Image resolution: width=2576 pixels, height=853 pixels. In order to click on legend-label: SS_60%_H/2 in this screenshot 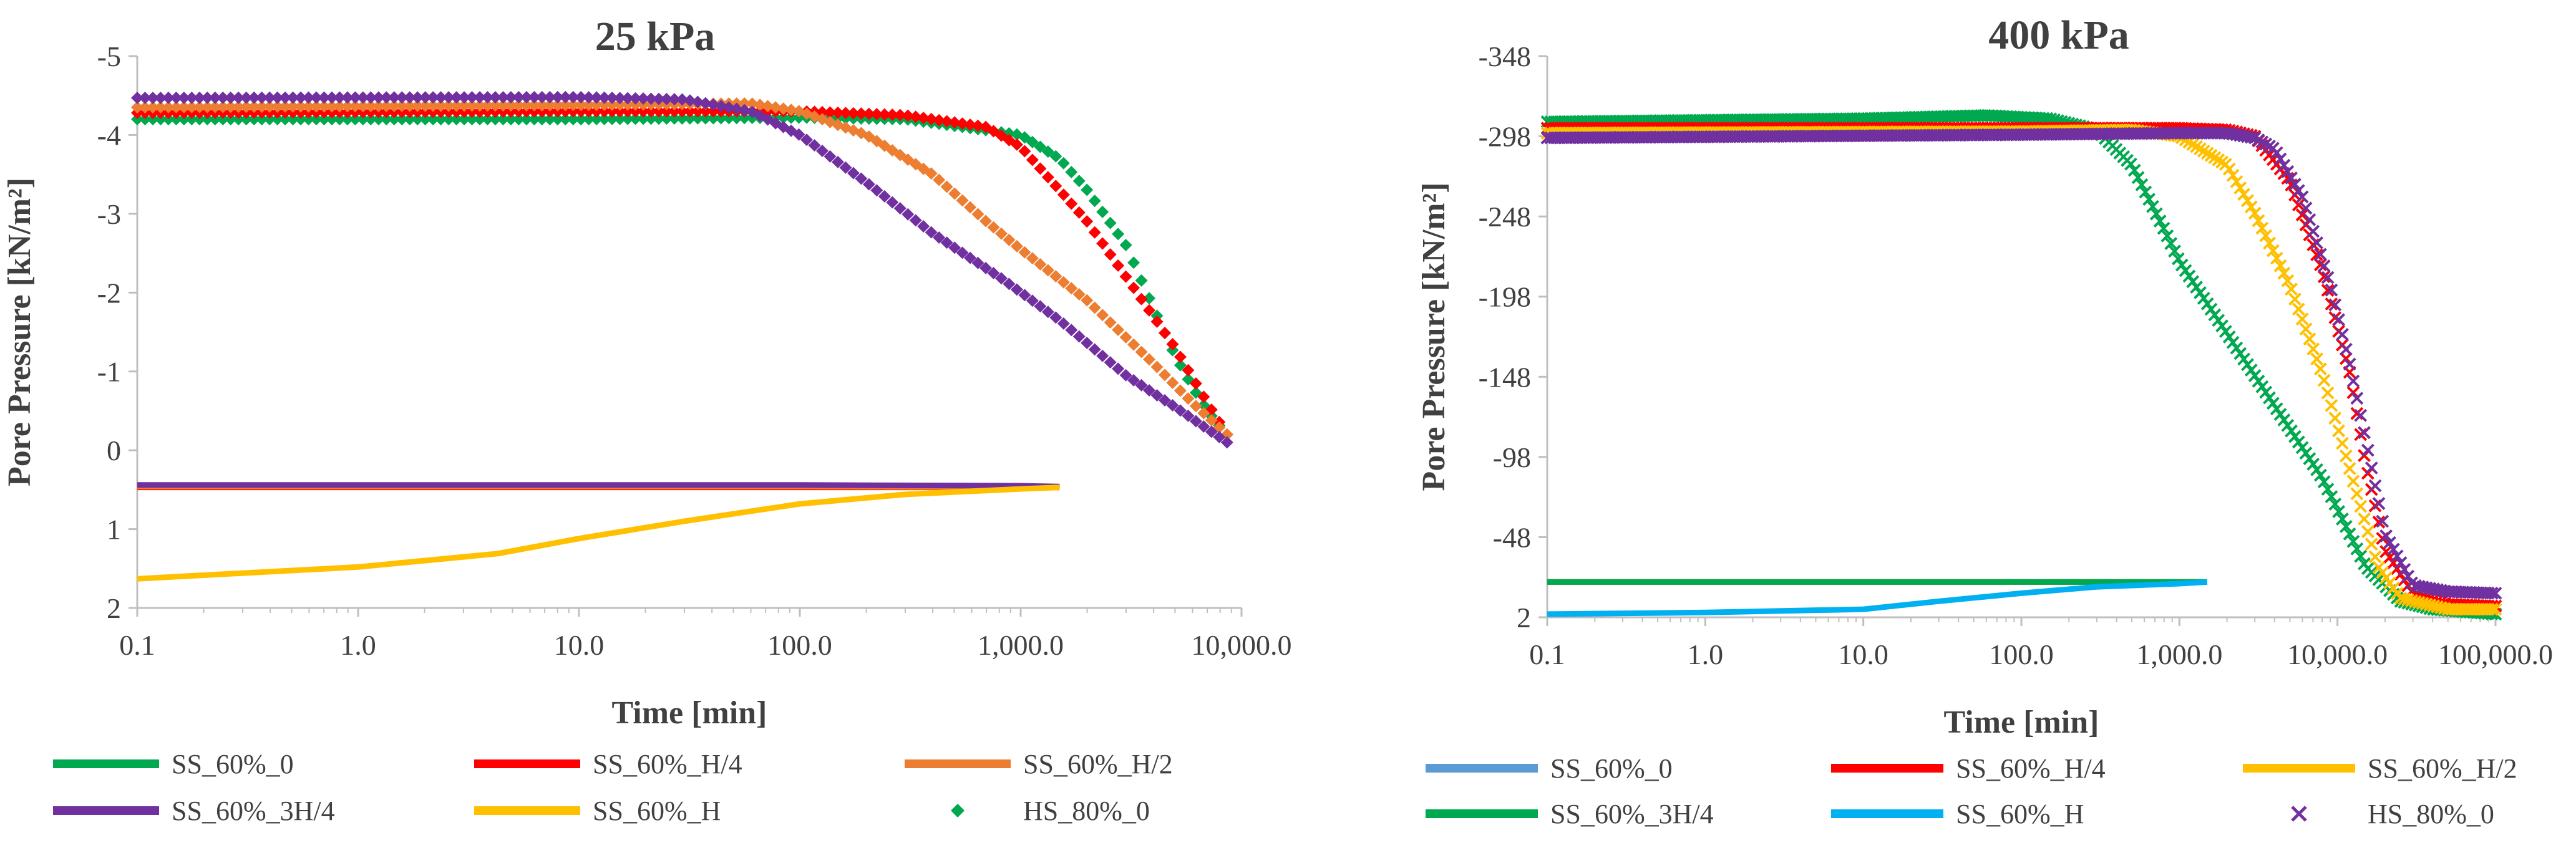, I will do `click(2442, 768)`.